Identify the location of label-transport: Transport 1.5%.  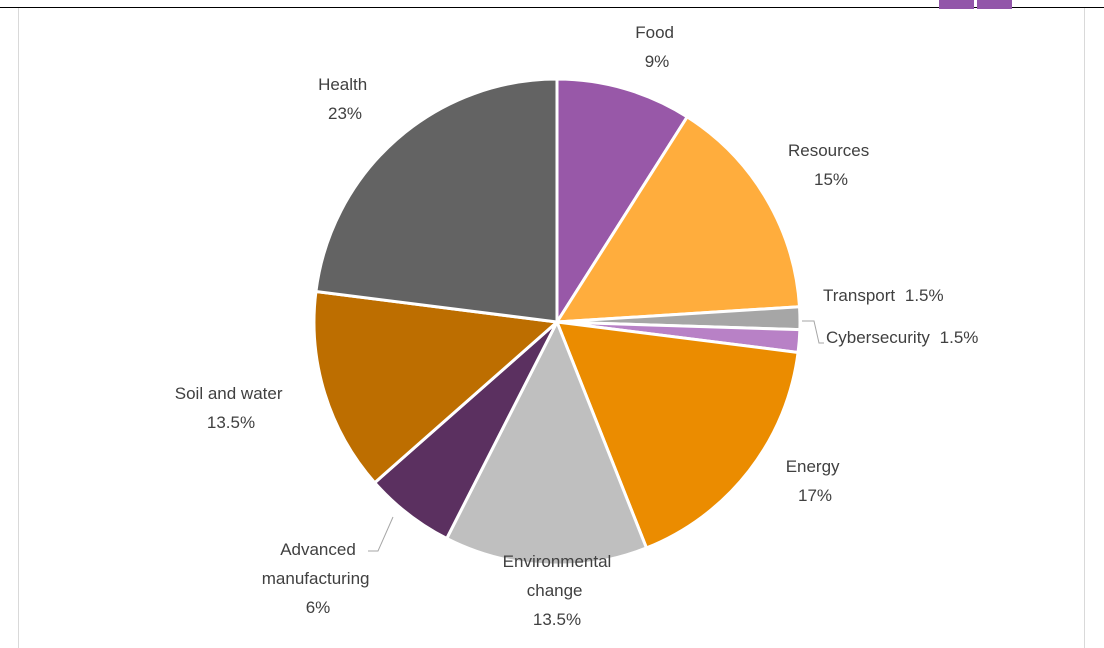
(883, 295).